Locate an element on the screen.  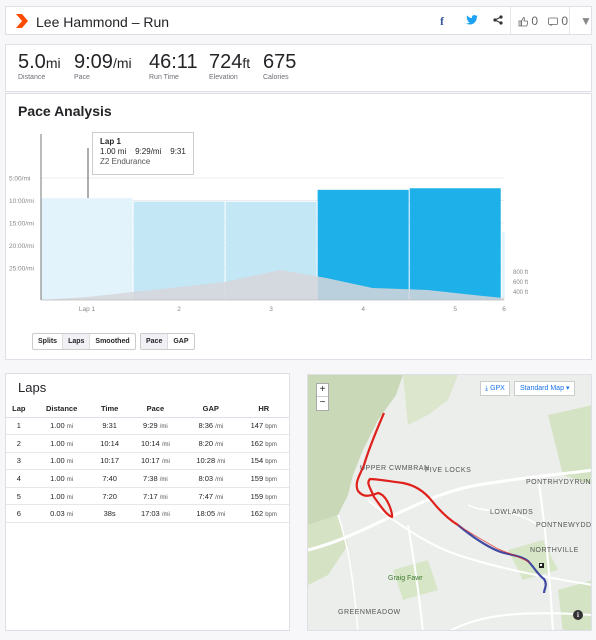
stat-calories: 675 Calories is located at coordinates (279, 66).